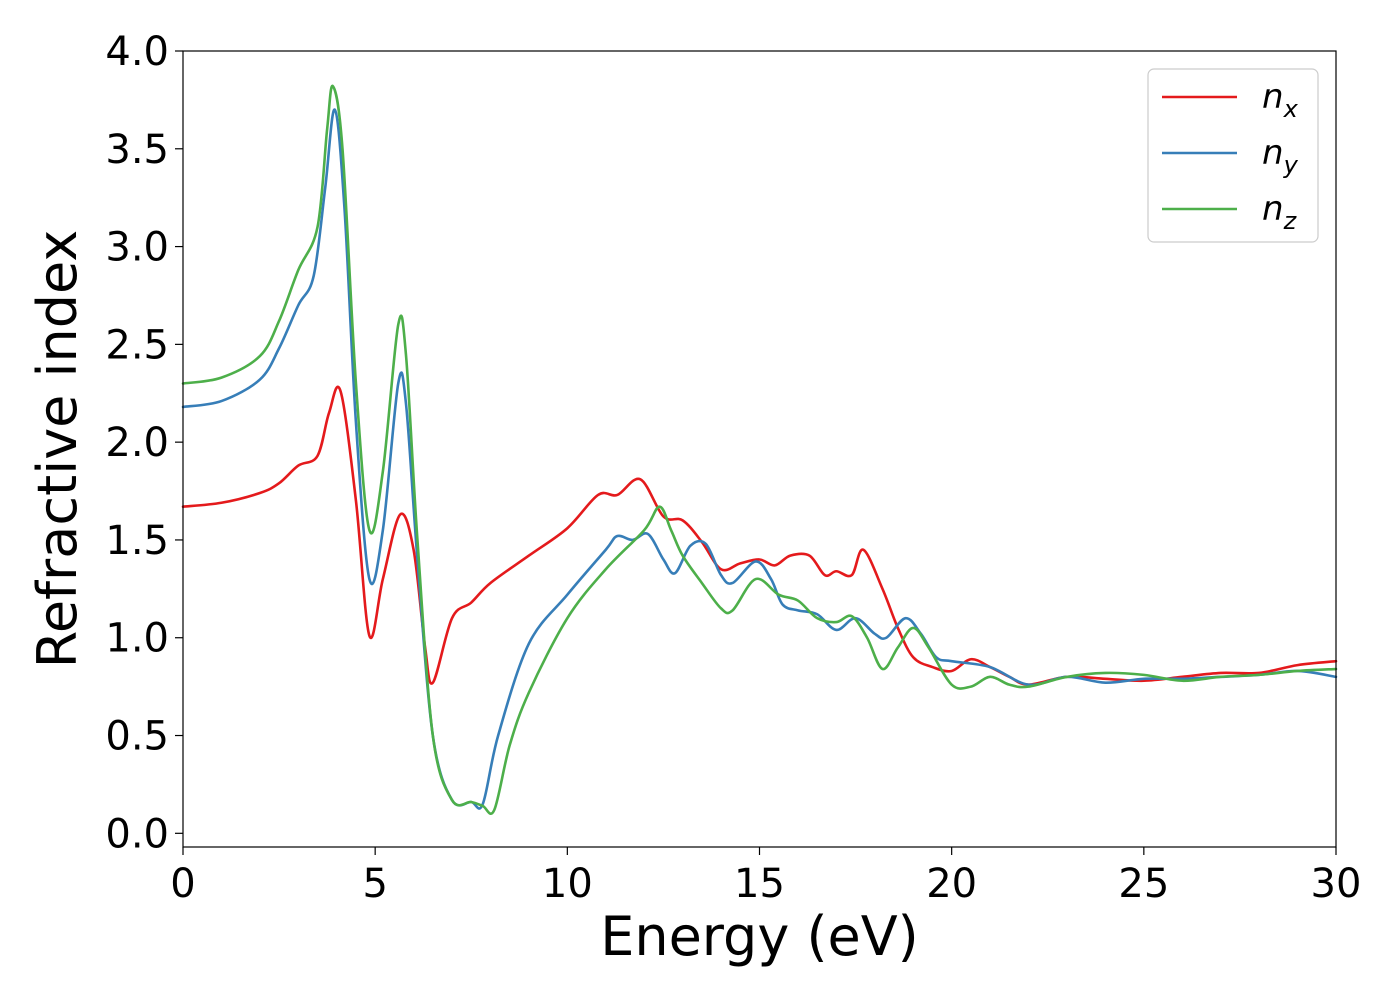  I want to click on y-tick-label: 0.5, so click(137, 737).